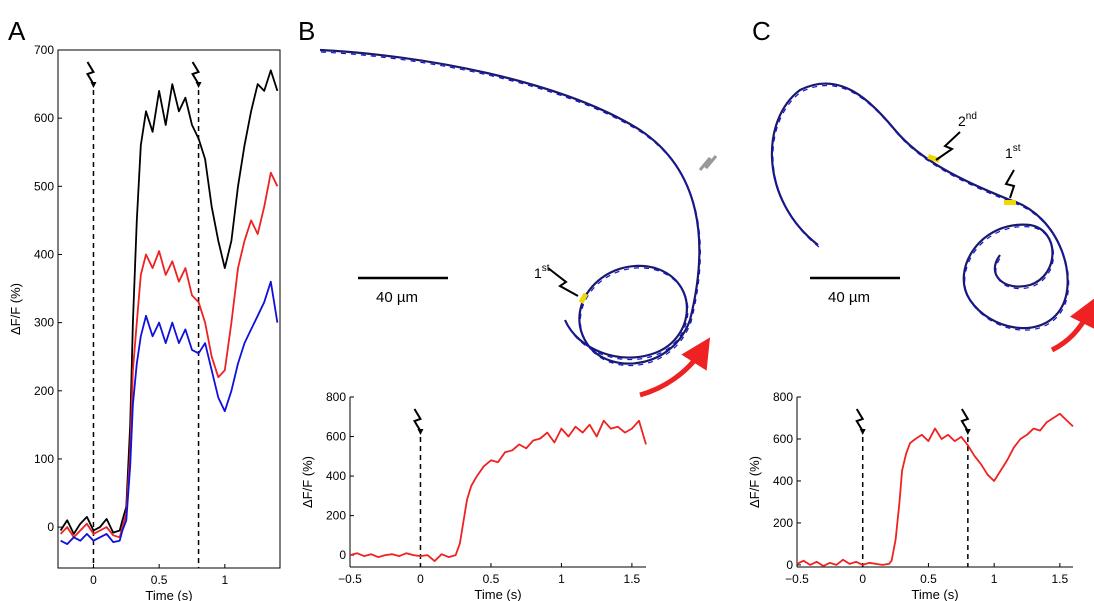 This screenshot has width=1094, height=601. I want to click on y-tick-label-a: 600, so click(44, 118).